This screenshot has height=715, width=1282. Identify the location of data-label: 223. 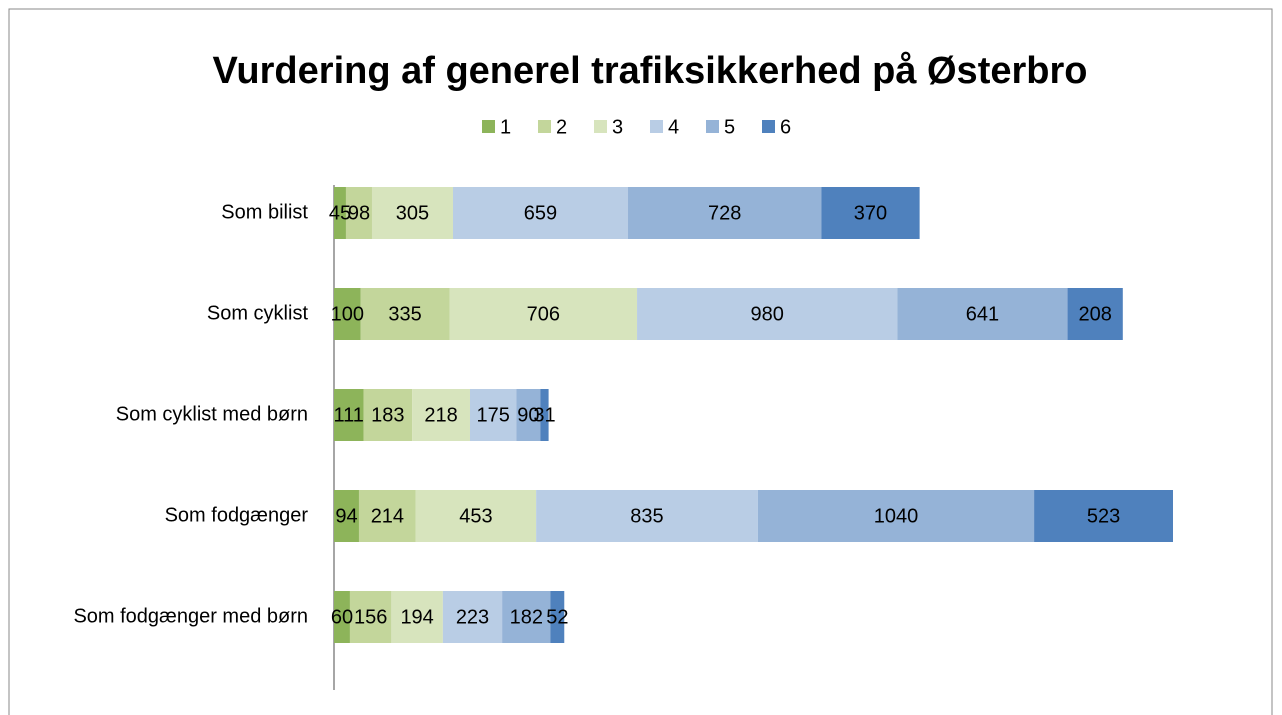
(472, 617).